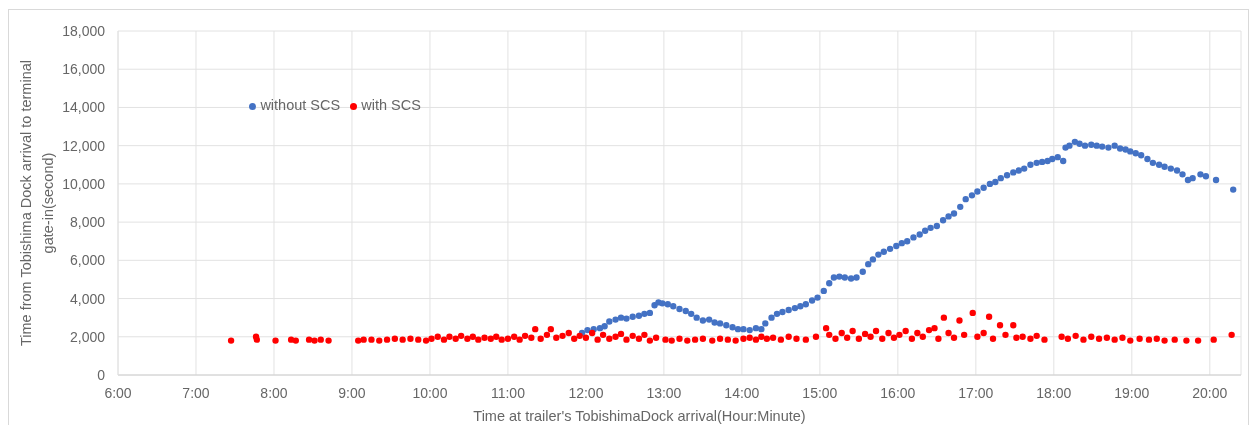 This screenshot has width=1256, height=425. I want to click on x-tick-label: 14:00, so click(742, 392).